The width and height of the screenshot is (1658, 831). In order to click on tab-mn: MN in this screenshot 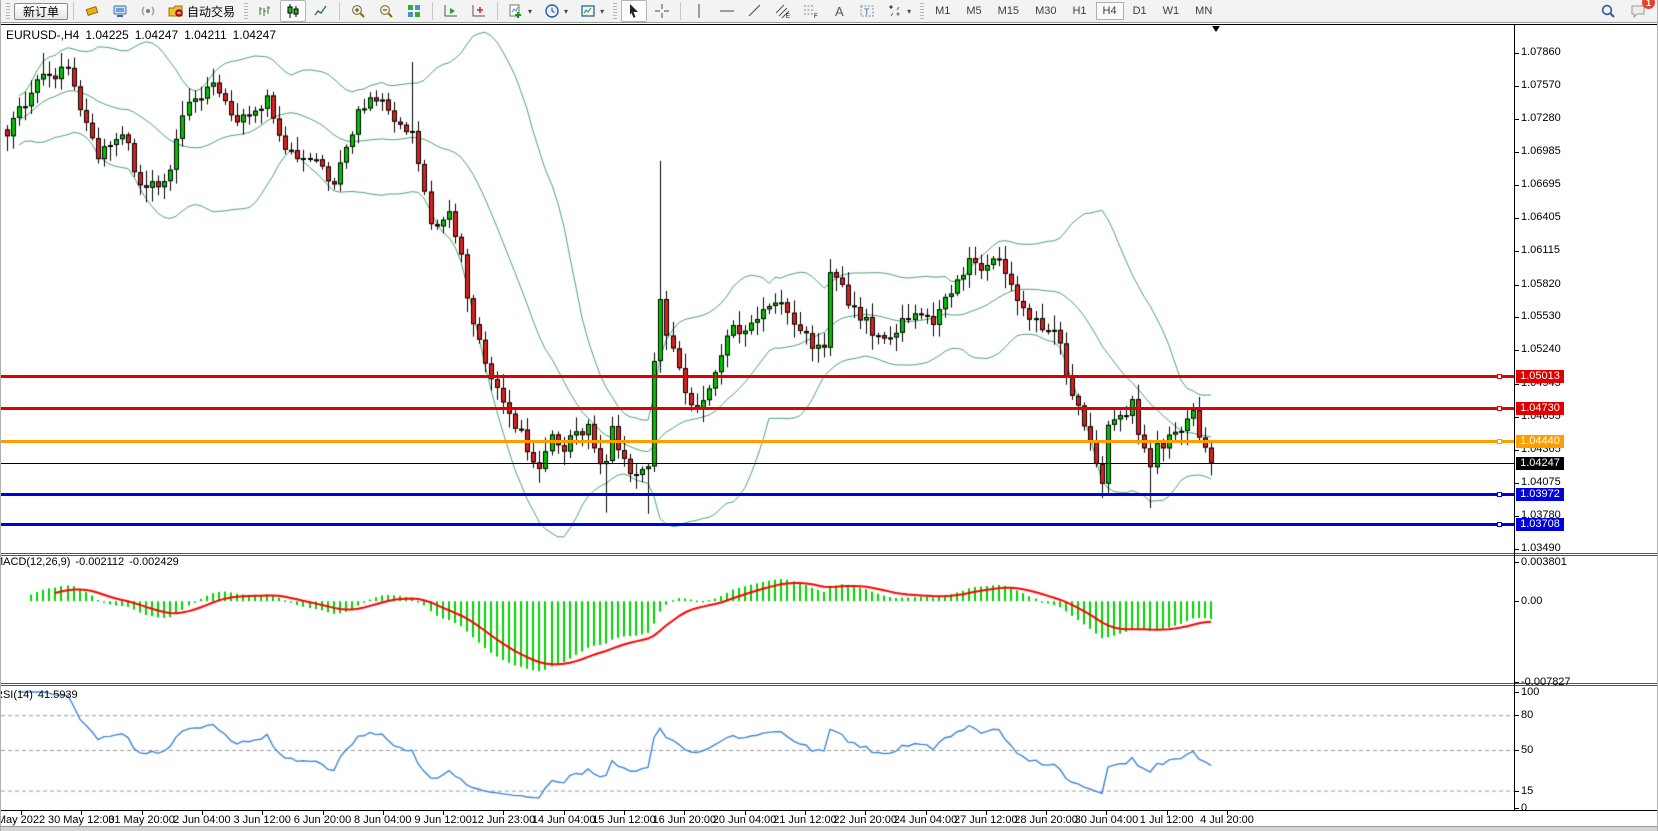, I will do `click(1204, 11)`.